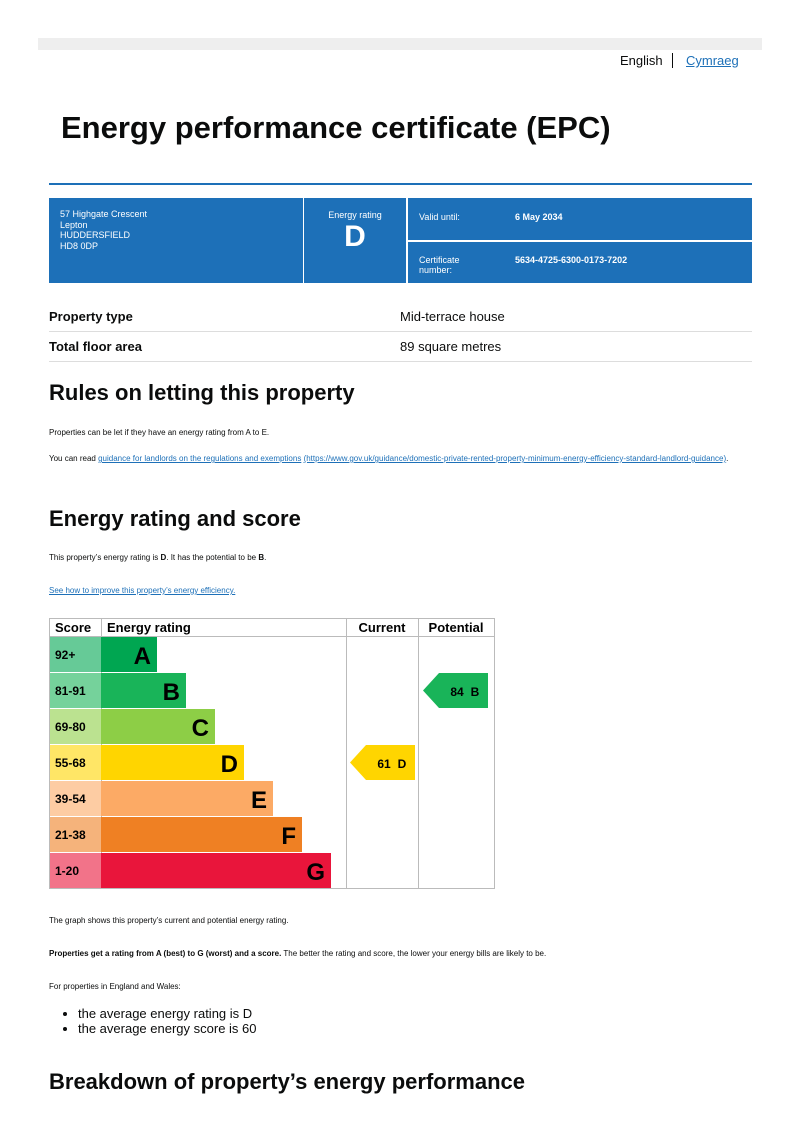 This screenshot has height=1133, width=800. Describe the element at coordinates (149, 627) in the screenshot. I see `chart-header: Energy rating` at that location.